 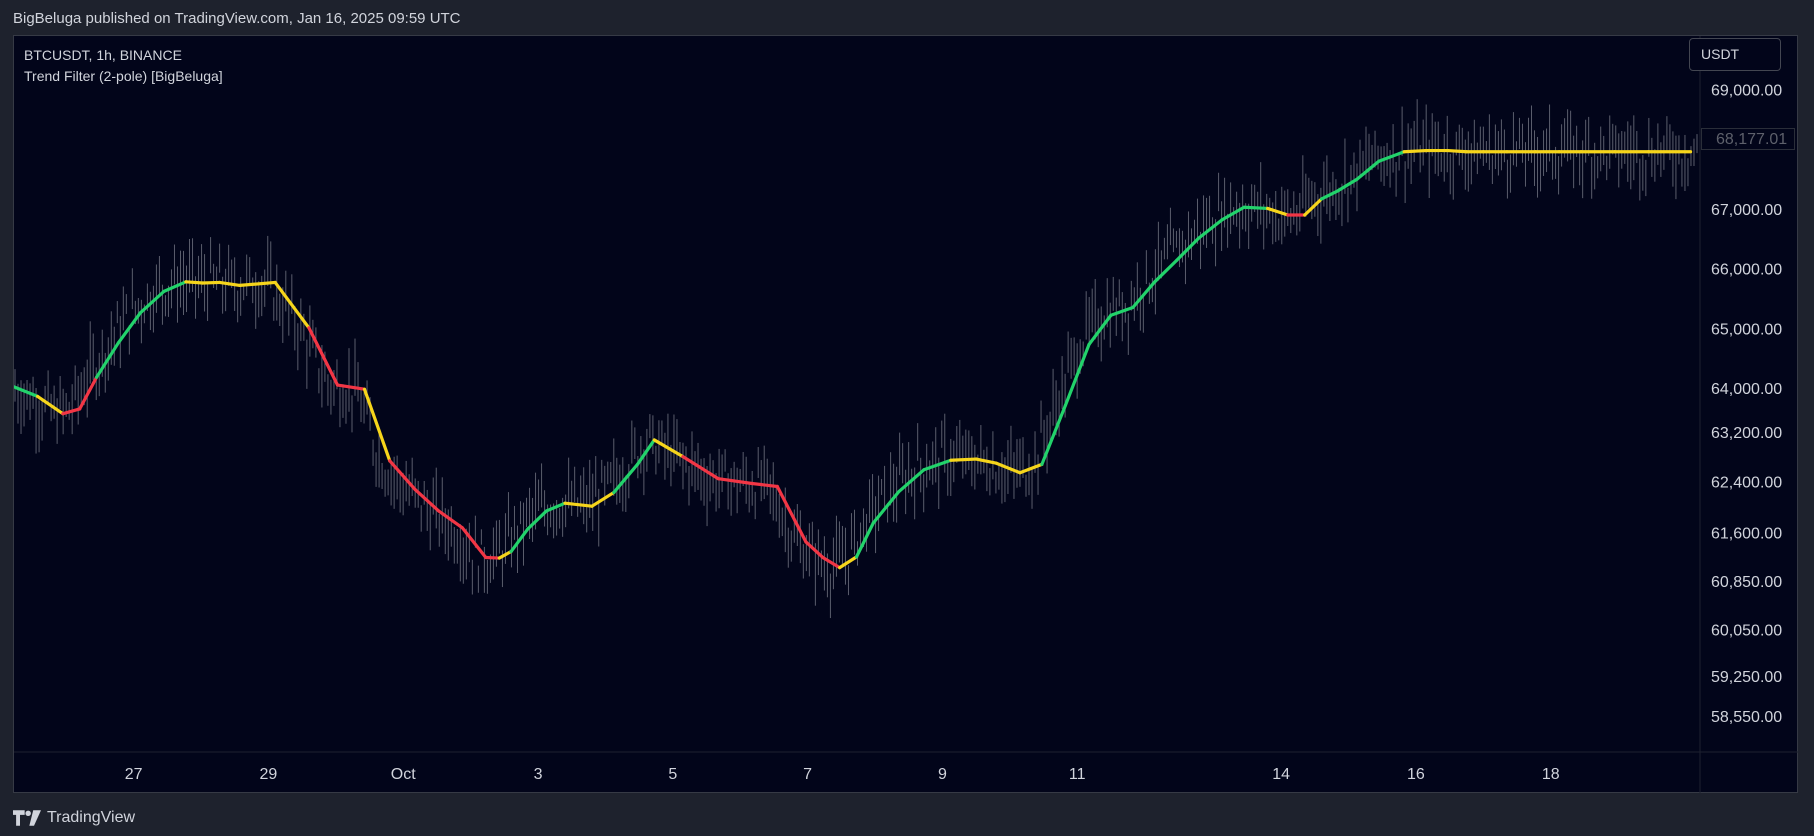 I want to click on last-price-label: 68,177.01, so click(x=1748, y=138).